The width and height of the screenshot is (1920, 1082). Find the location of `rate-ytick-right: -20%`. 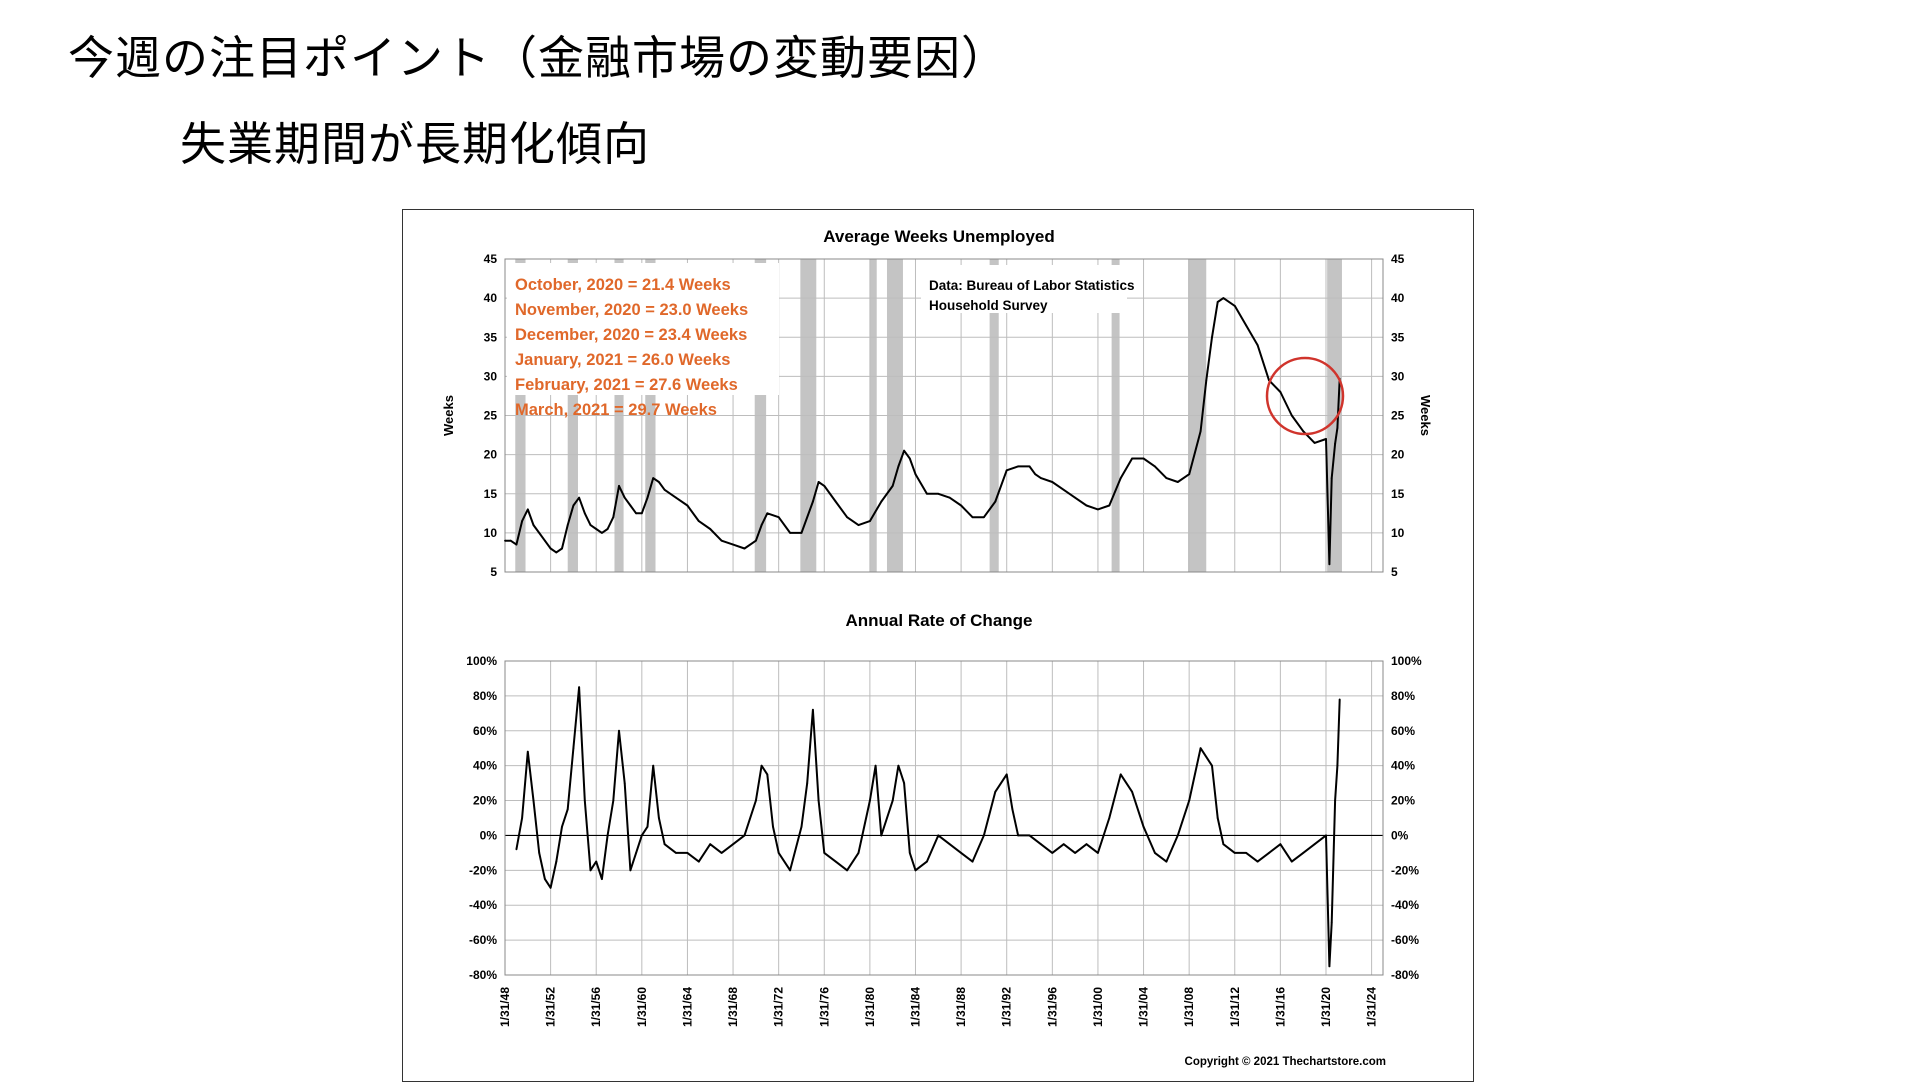

rate-ytick-right: -20% is located at coordinates (1405, 870).